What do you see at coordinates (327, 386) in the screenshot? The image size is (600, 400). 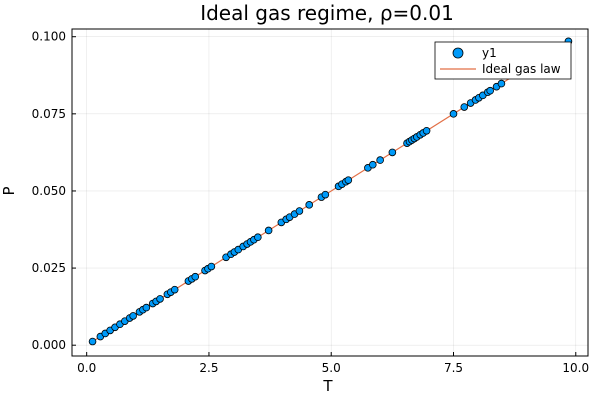 I see `x-axis-label: T` at bounding box center [327, 386].